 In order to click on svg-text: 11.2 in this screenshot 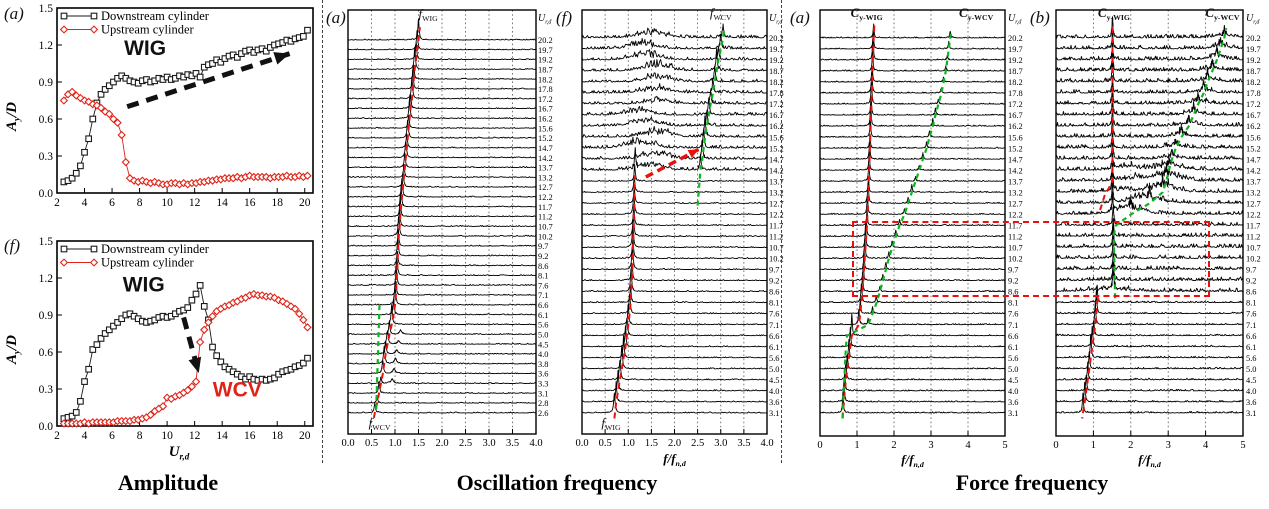, I will do `click(1015, 237)`.